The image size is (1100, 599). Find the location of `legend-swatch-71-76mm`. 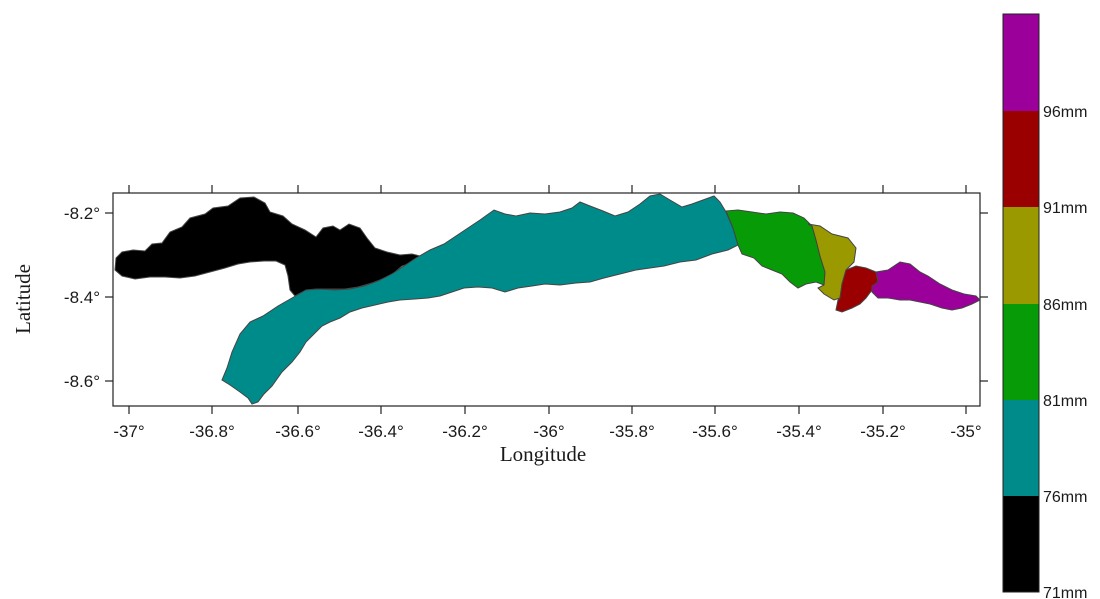

legend-swatch-71-76mm is located at coordinates (1021, 544).